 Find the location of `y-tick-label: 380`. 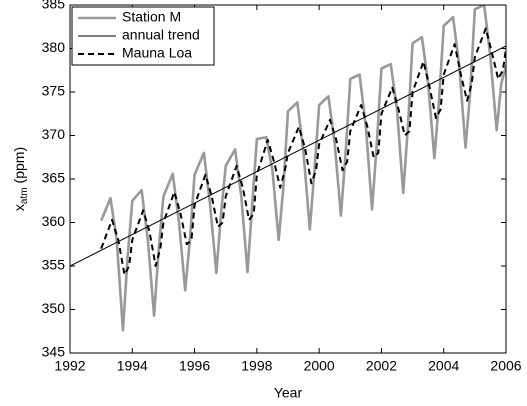

y-tick-label: 380 is located at coordinates (54, 47).